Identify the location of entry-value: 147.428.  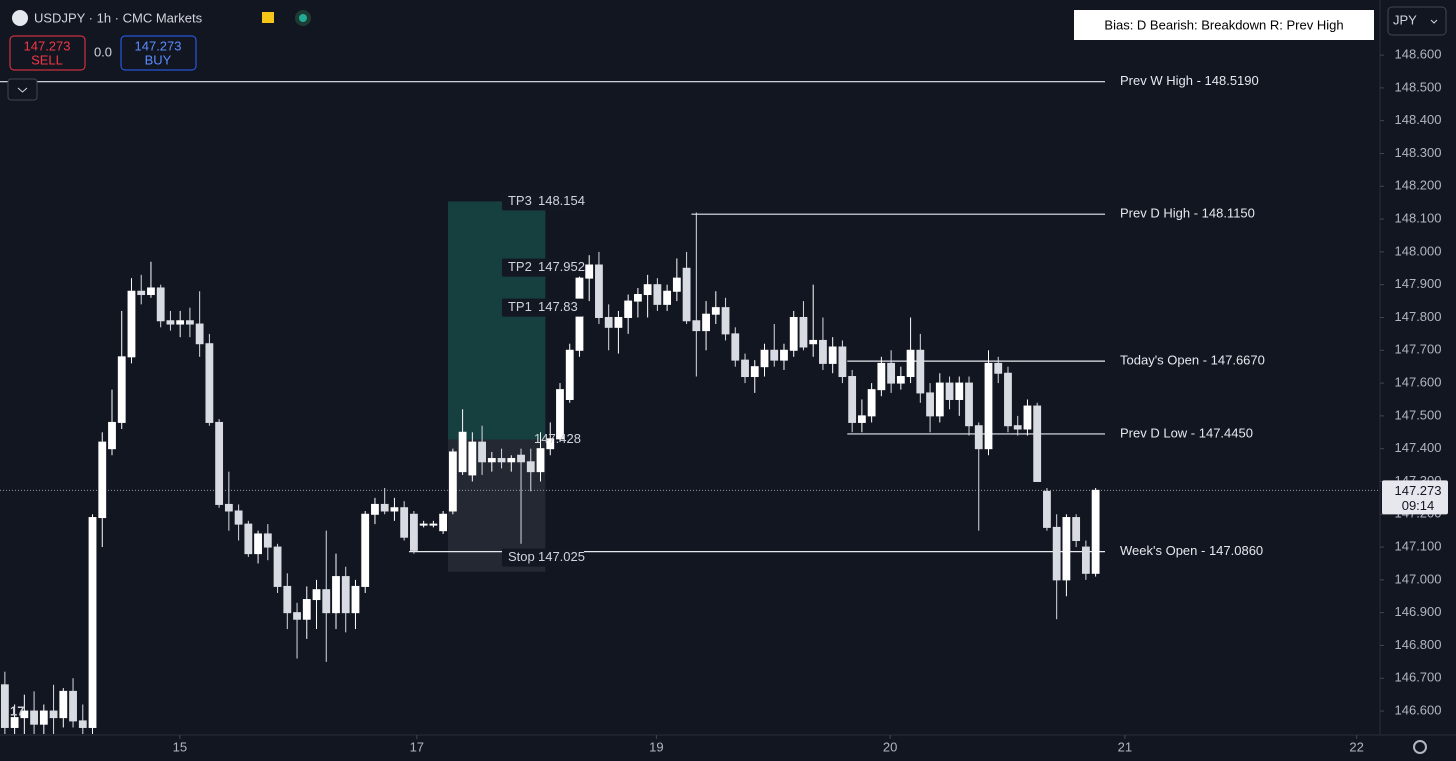
(557, 438).